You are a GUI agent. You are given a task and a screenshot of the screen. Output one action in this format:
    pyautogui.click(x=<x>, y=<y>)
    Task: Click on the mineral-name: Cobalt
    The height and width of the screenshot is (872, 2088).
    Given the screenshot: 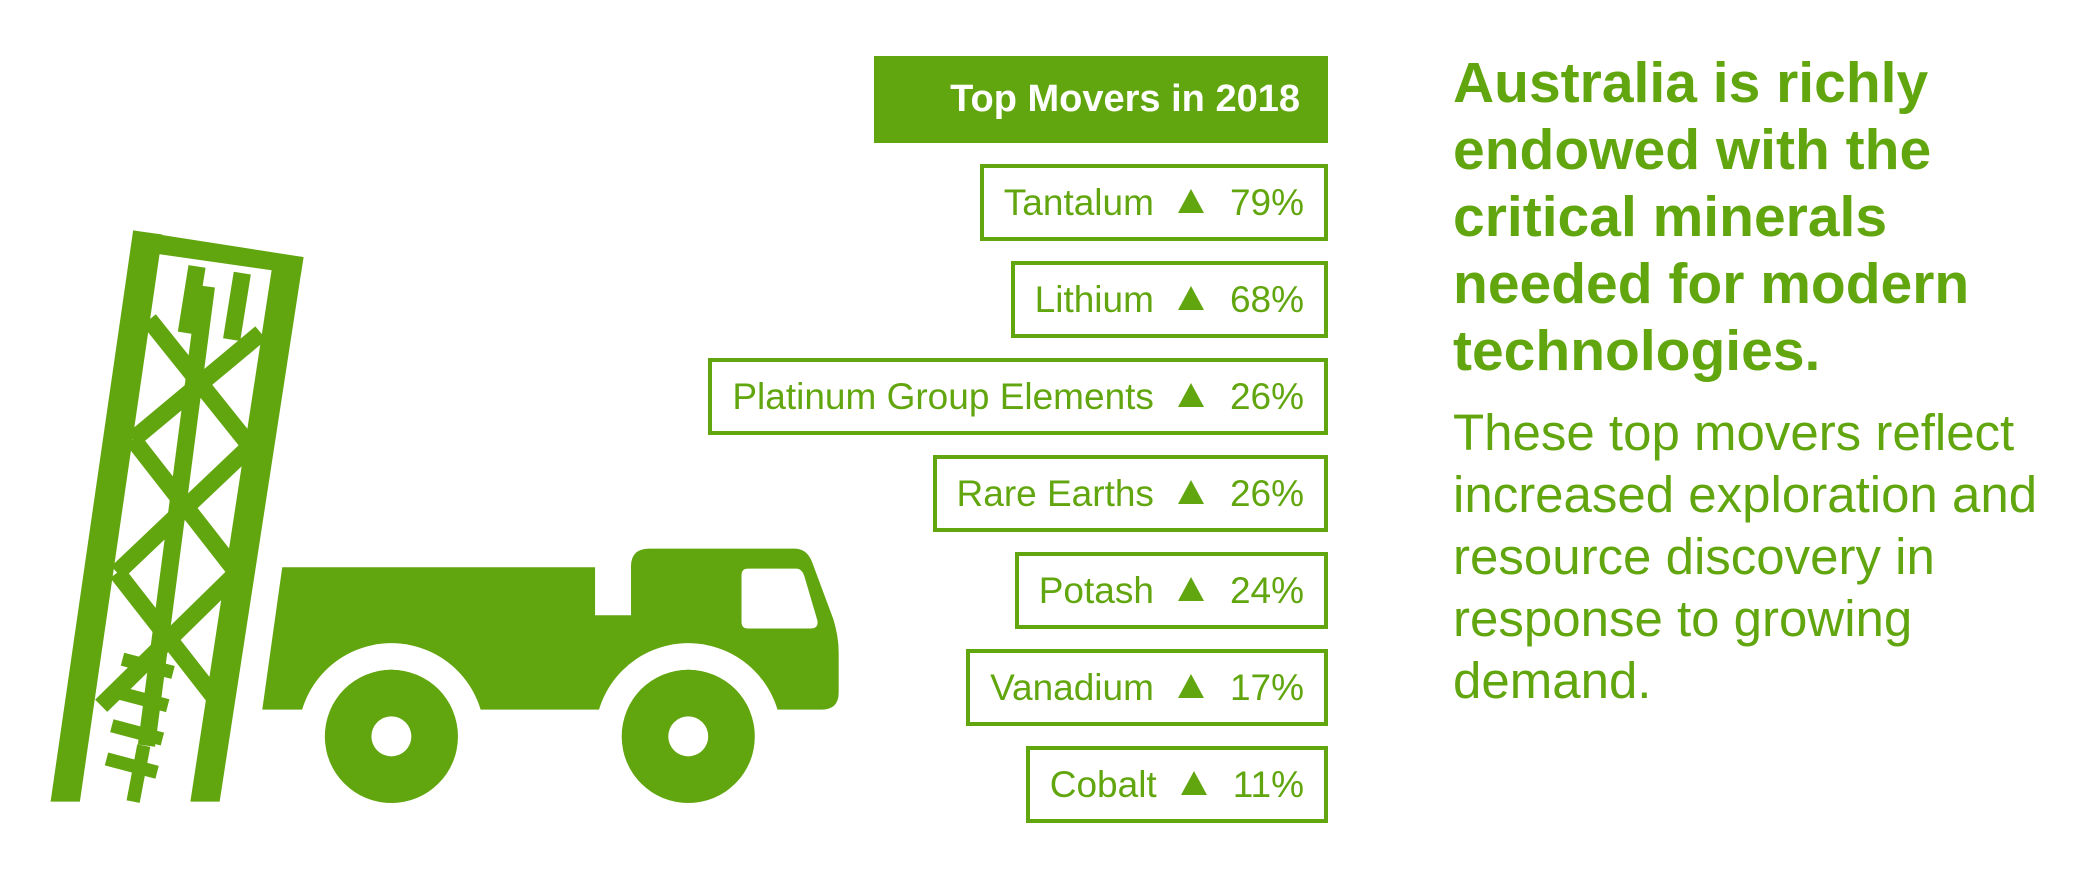 What is the action you would take?
    pyautogui.click(x=1103, y=784)
    